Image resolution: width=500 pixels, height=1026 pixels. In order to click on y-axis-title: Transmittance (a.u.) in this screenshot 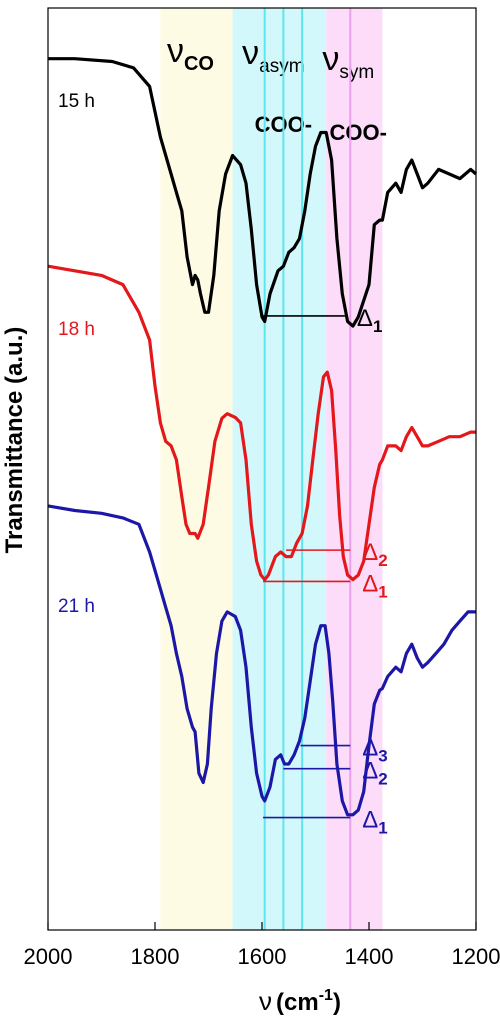, I will do `click(14, 440)`.